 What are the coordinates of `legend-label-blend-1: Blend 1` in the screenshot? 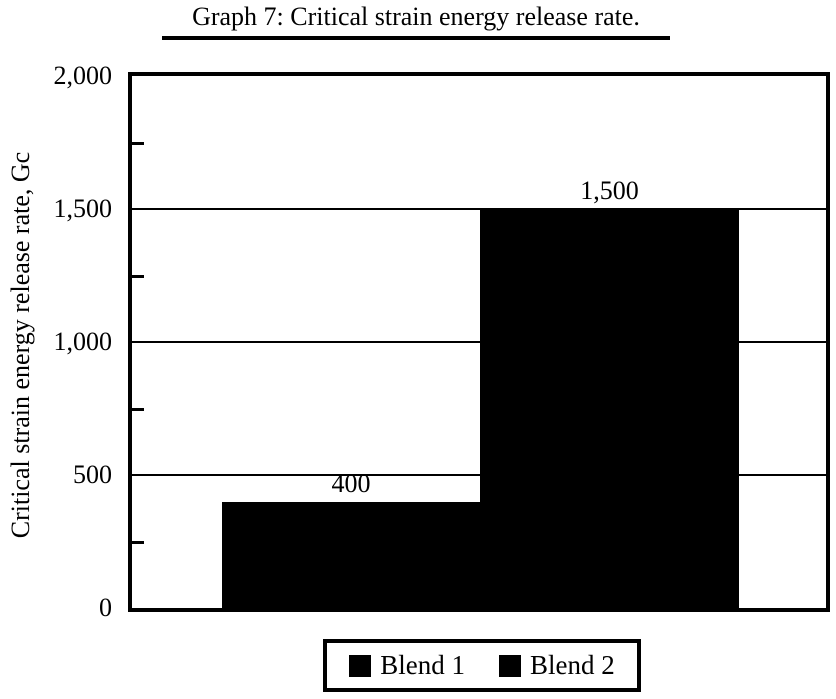 It's located at (422, 665).